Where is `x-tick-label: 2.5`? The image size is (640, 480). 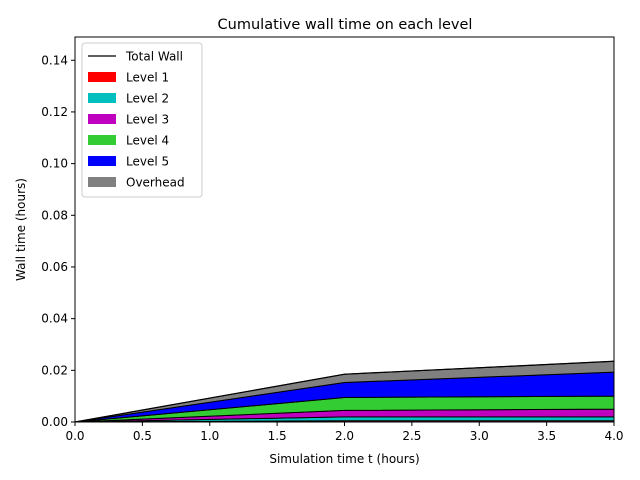 x-tick-label: 2.5 is located at coordinates (411, 436).